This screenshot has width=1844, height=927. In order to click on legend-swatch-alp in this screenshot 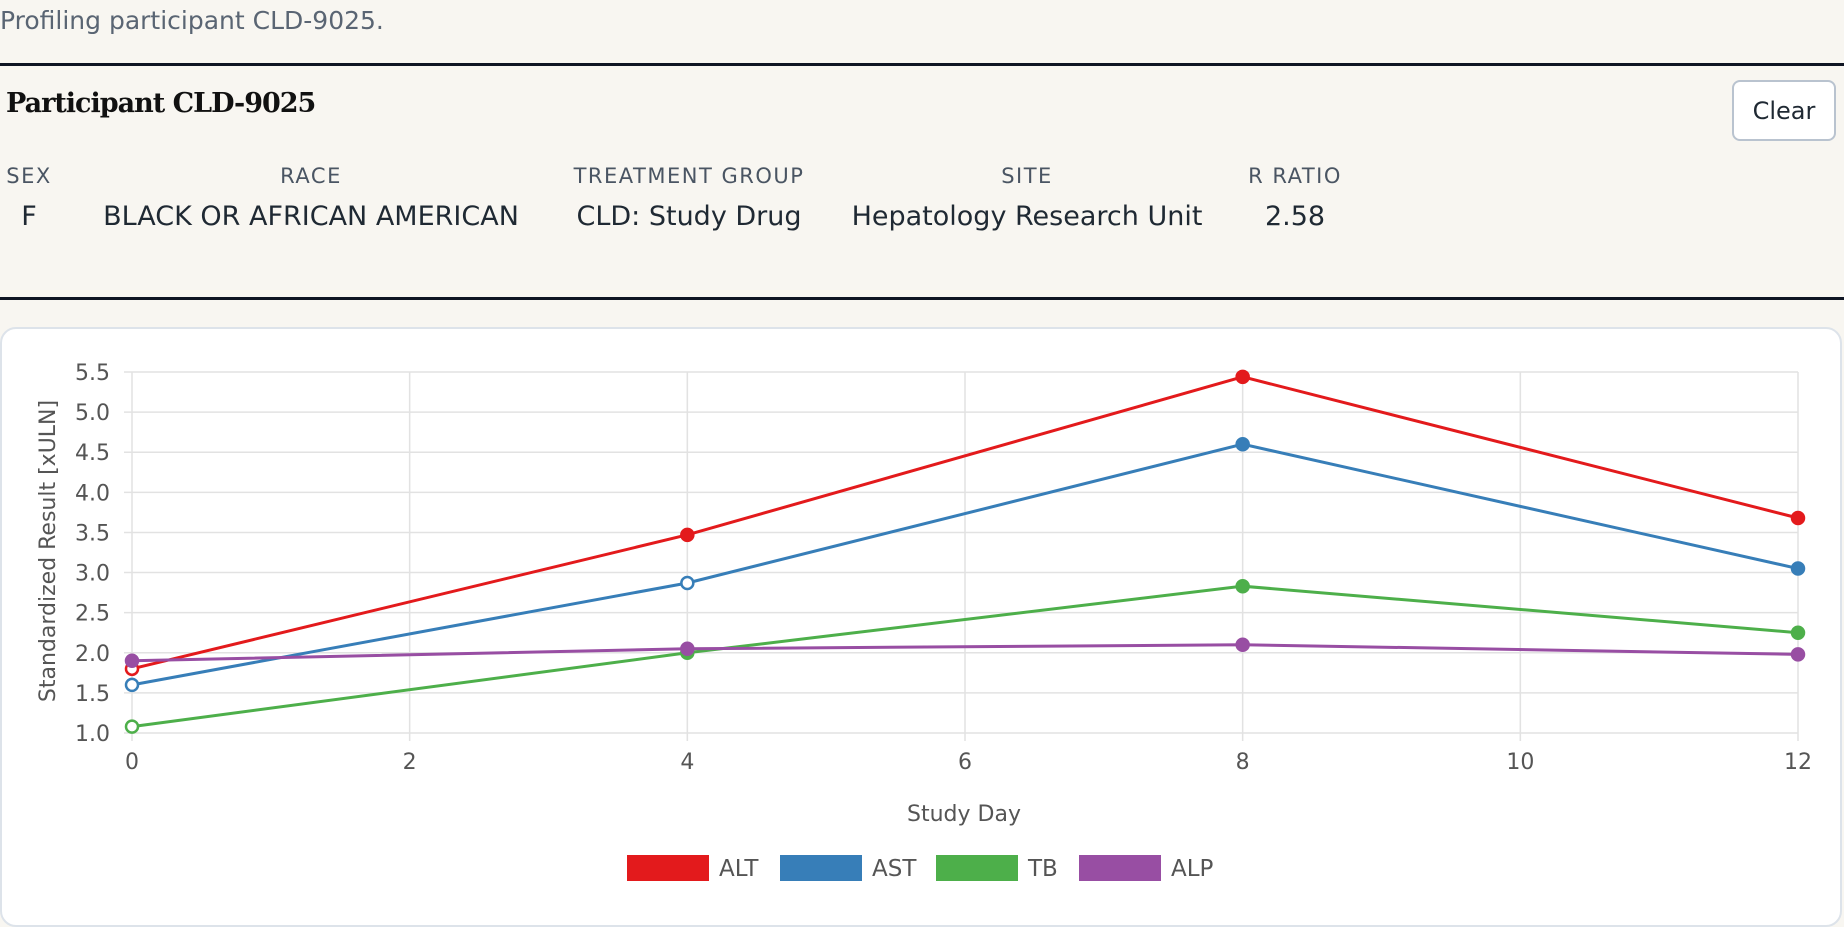, I will do `click(1120, 868)`.